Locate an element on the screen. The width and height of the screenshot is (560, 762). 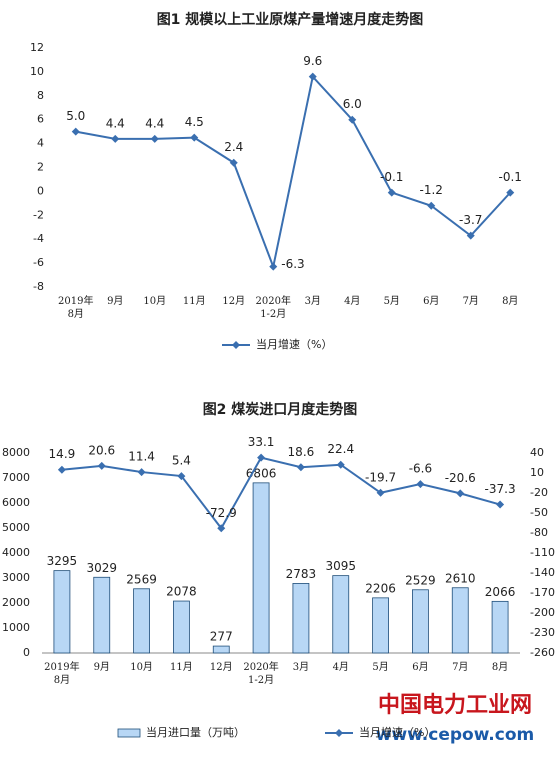
y2-tick-label: -50 is located at coordinates (539, 512).